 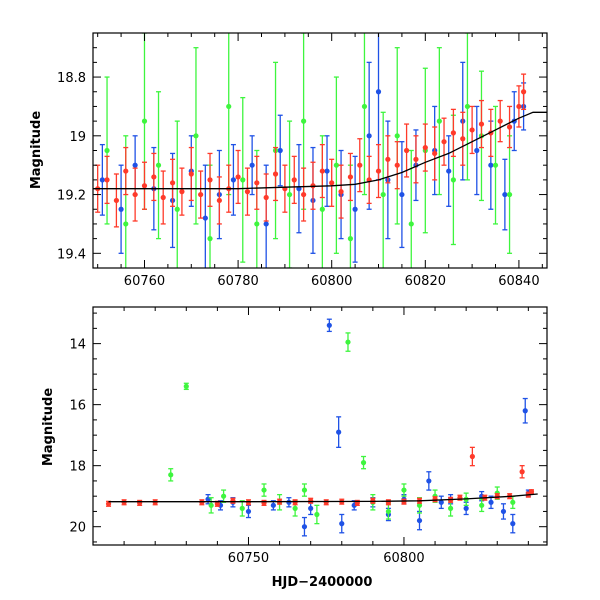 I want to click on bottom-x-tick-label: 60800, so click(x=403, y=558).